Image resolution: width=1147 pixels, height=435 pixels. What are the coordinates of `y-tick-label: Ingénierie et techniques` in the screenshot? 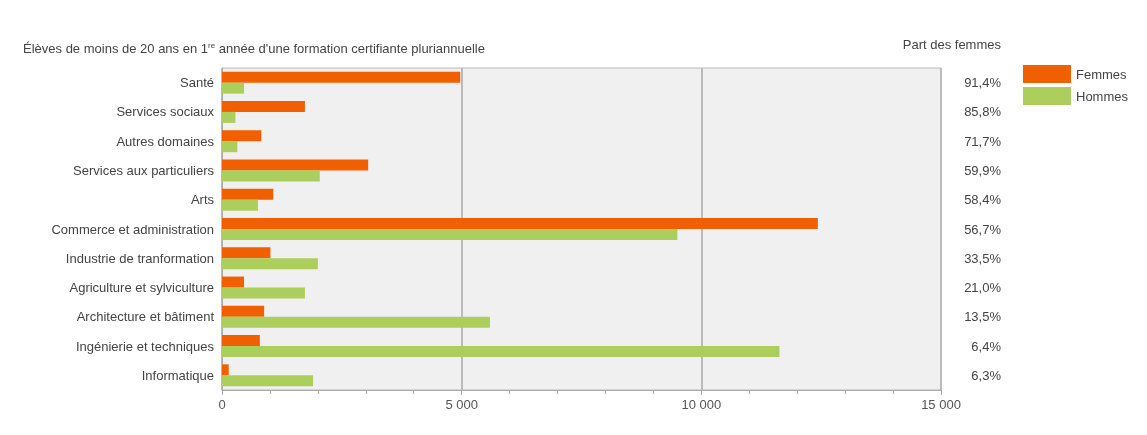 It's located at (145, 346).